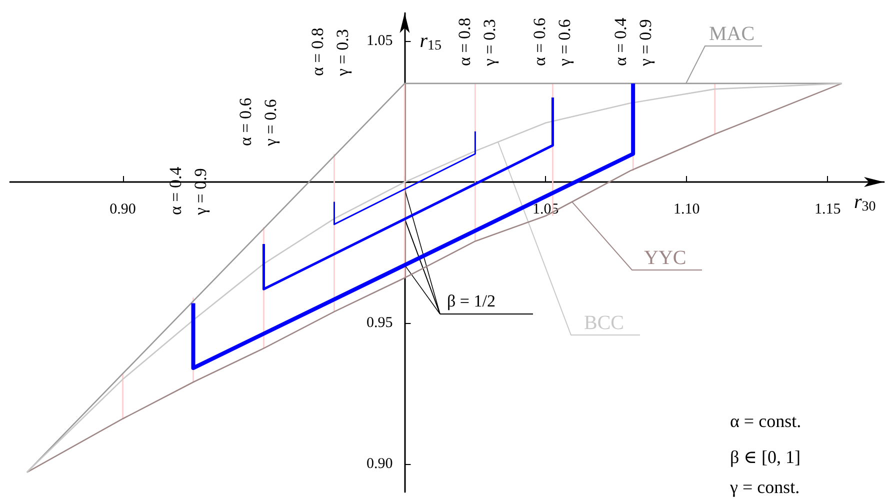  What do you see at coordinates (471, 301) in the screenshot?
I see `annotation: β = 1/2` at bounding box center [471, 301].